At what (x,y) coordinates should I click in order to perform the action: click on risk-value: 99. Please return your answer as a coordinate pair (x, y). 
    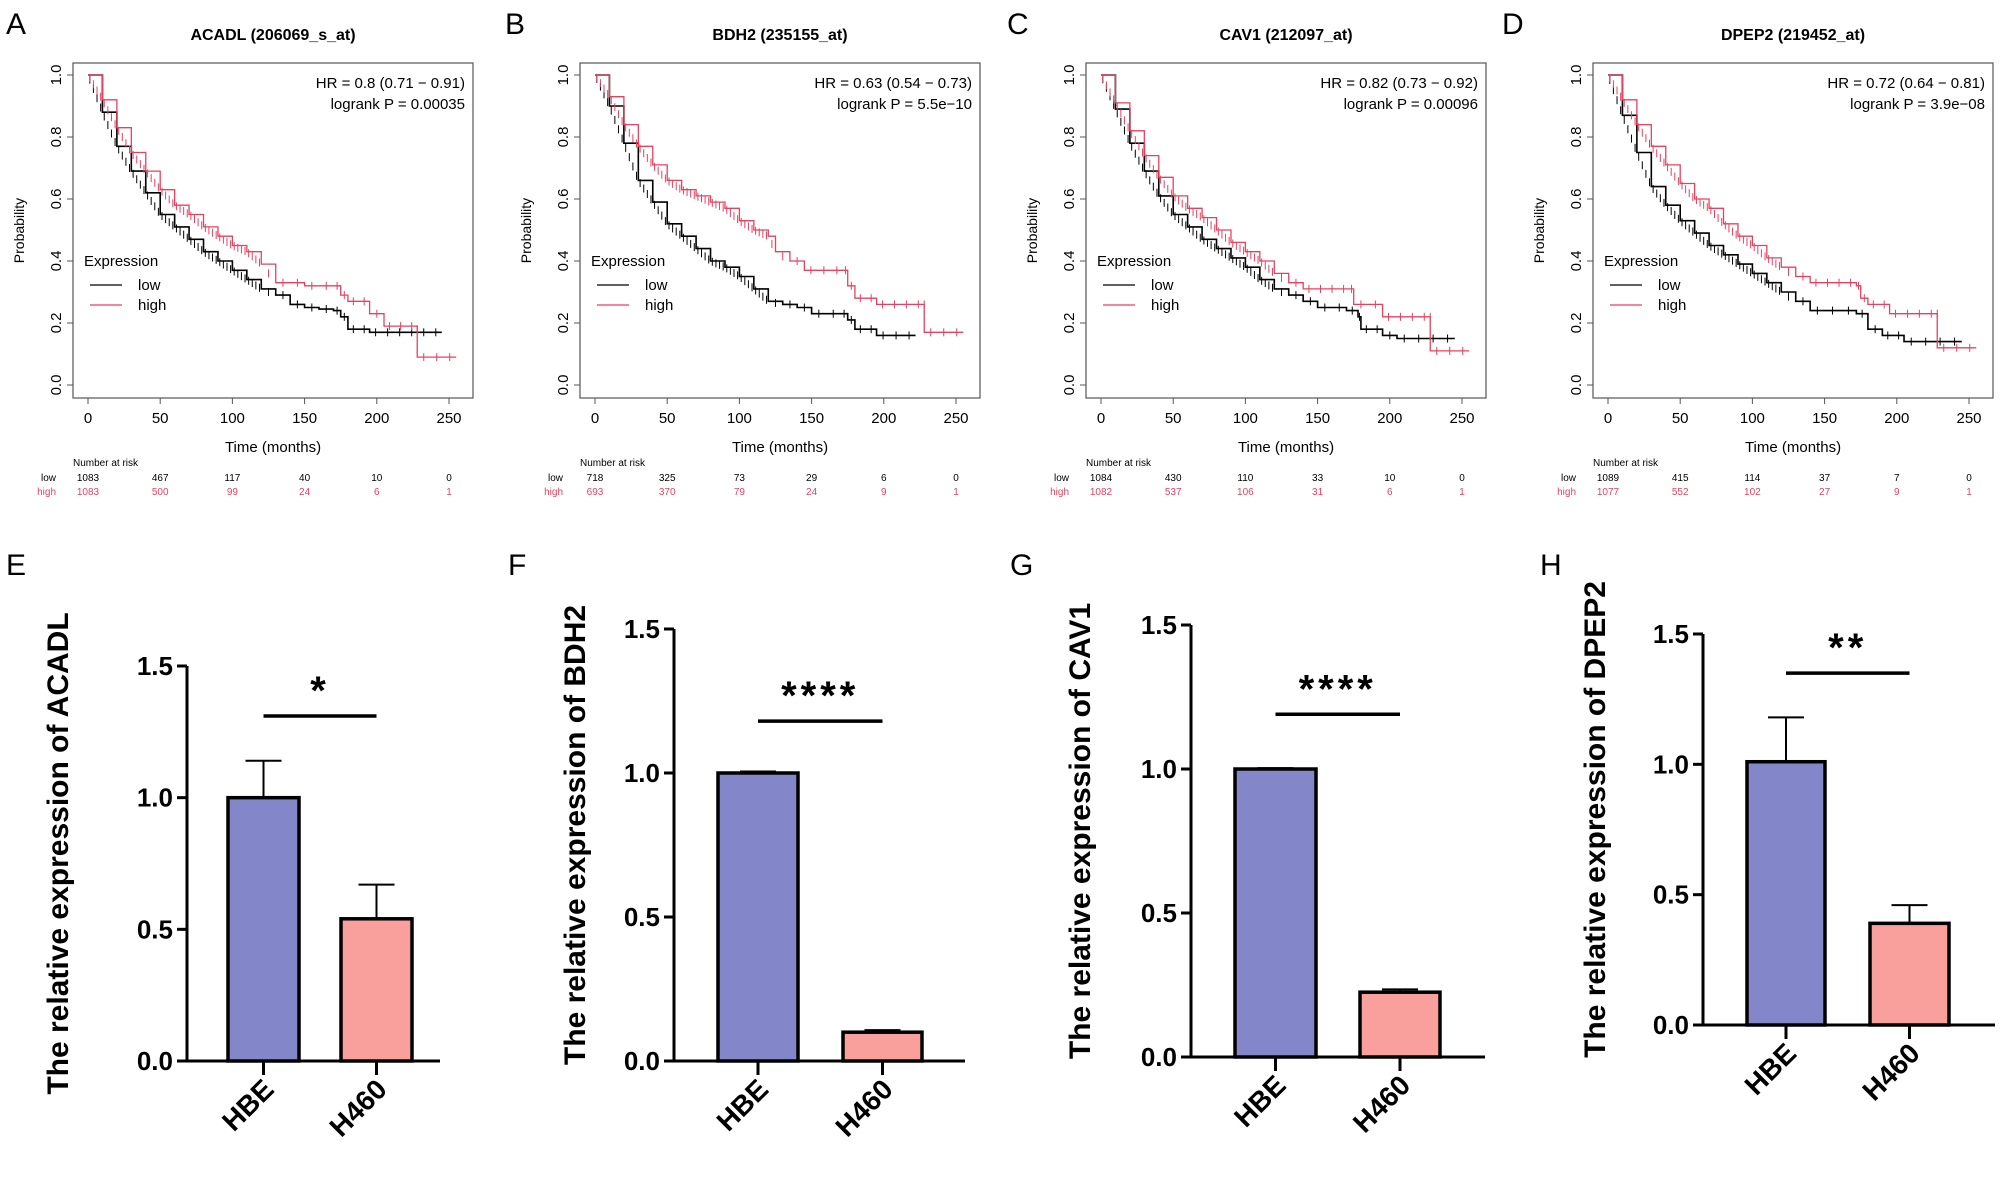
    Looking at the image, I should click on (233, 492).